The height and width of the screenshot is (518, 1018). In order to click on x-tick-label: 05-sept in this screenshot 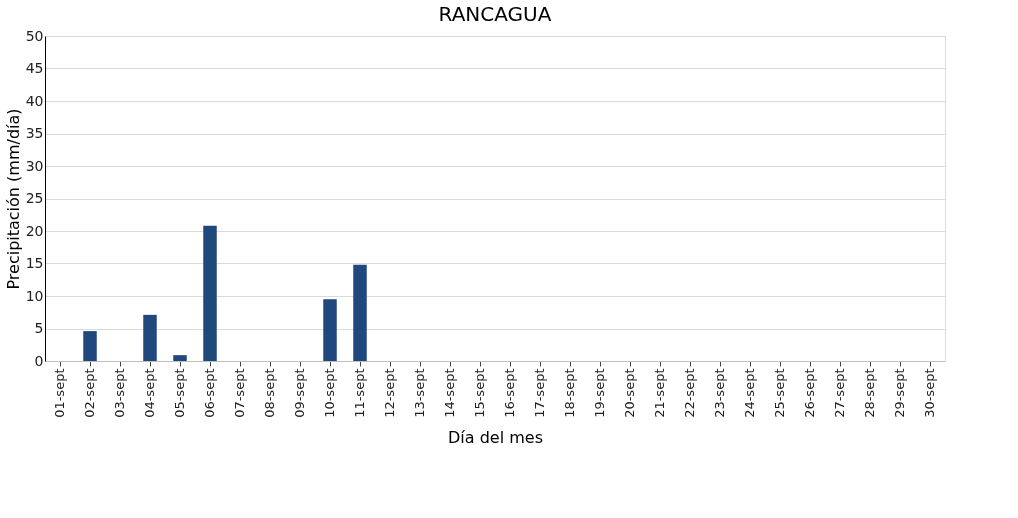, I will do `click(179, 393)`.